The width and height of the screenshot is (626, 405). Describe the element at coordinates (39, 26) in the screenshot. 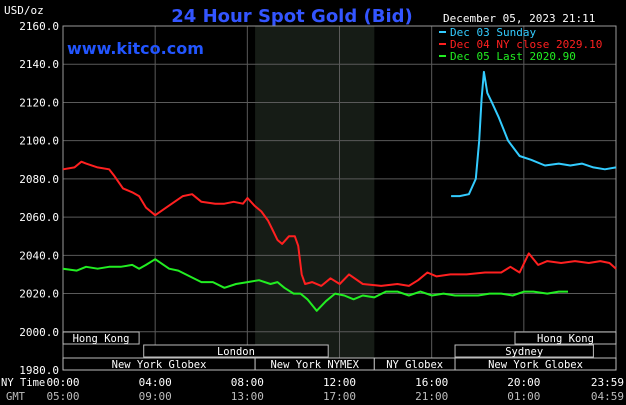

I see `y-tick-label: 2160.0` at that location.